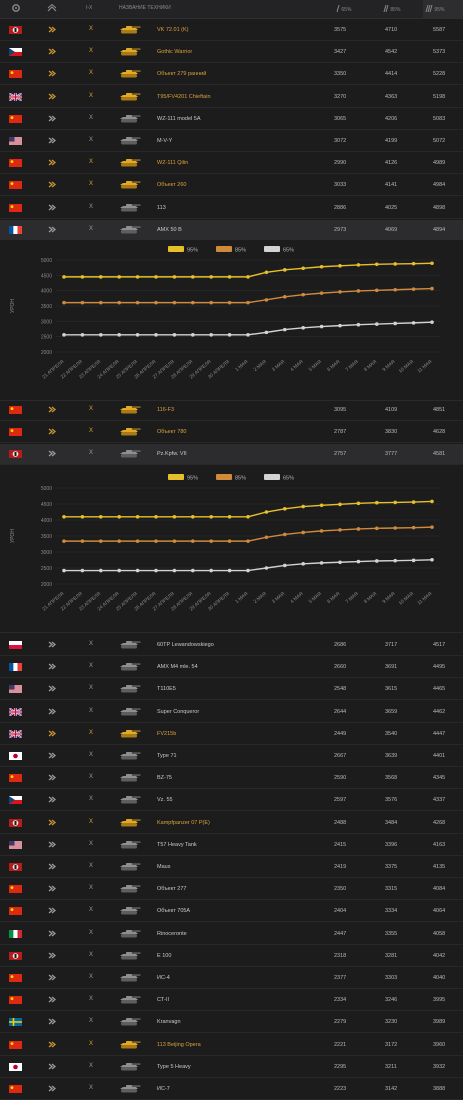 The height and width of the screenshot is (1100, 463). What do you see at coordinates (231, 455) in the screenshot?
I see `table-row: X Pz.Kpfw. VII 2757 3777 4581` at bounding box center [231, 455].